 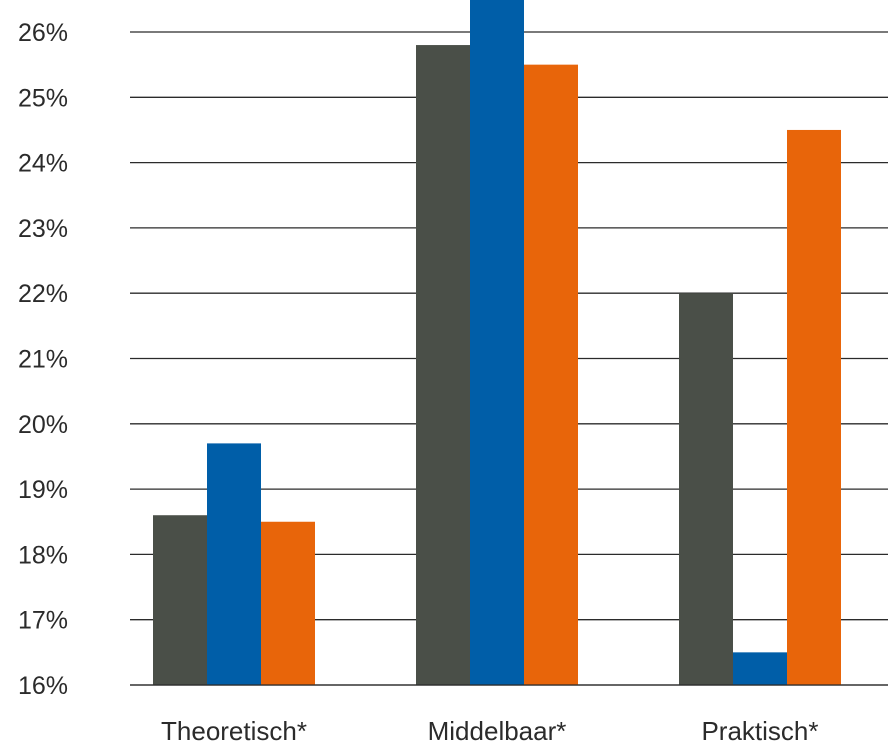 I want to click on x-category-label: Theoretisch*, so click(x=234, y=731).